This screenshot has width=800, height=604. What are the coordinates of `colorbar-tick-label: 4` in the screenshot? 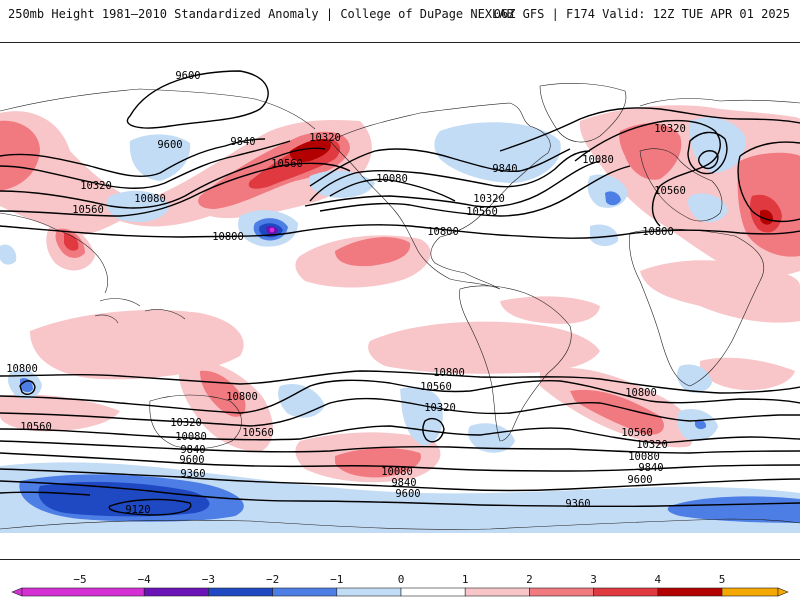 It's located at (657, 579).